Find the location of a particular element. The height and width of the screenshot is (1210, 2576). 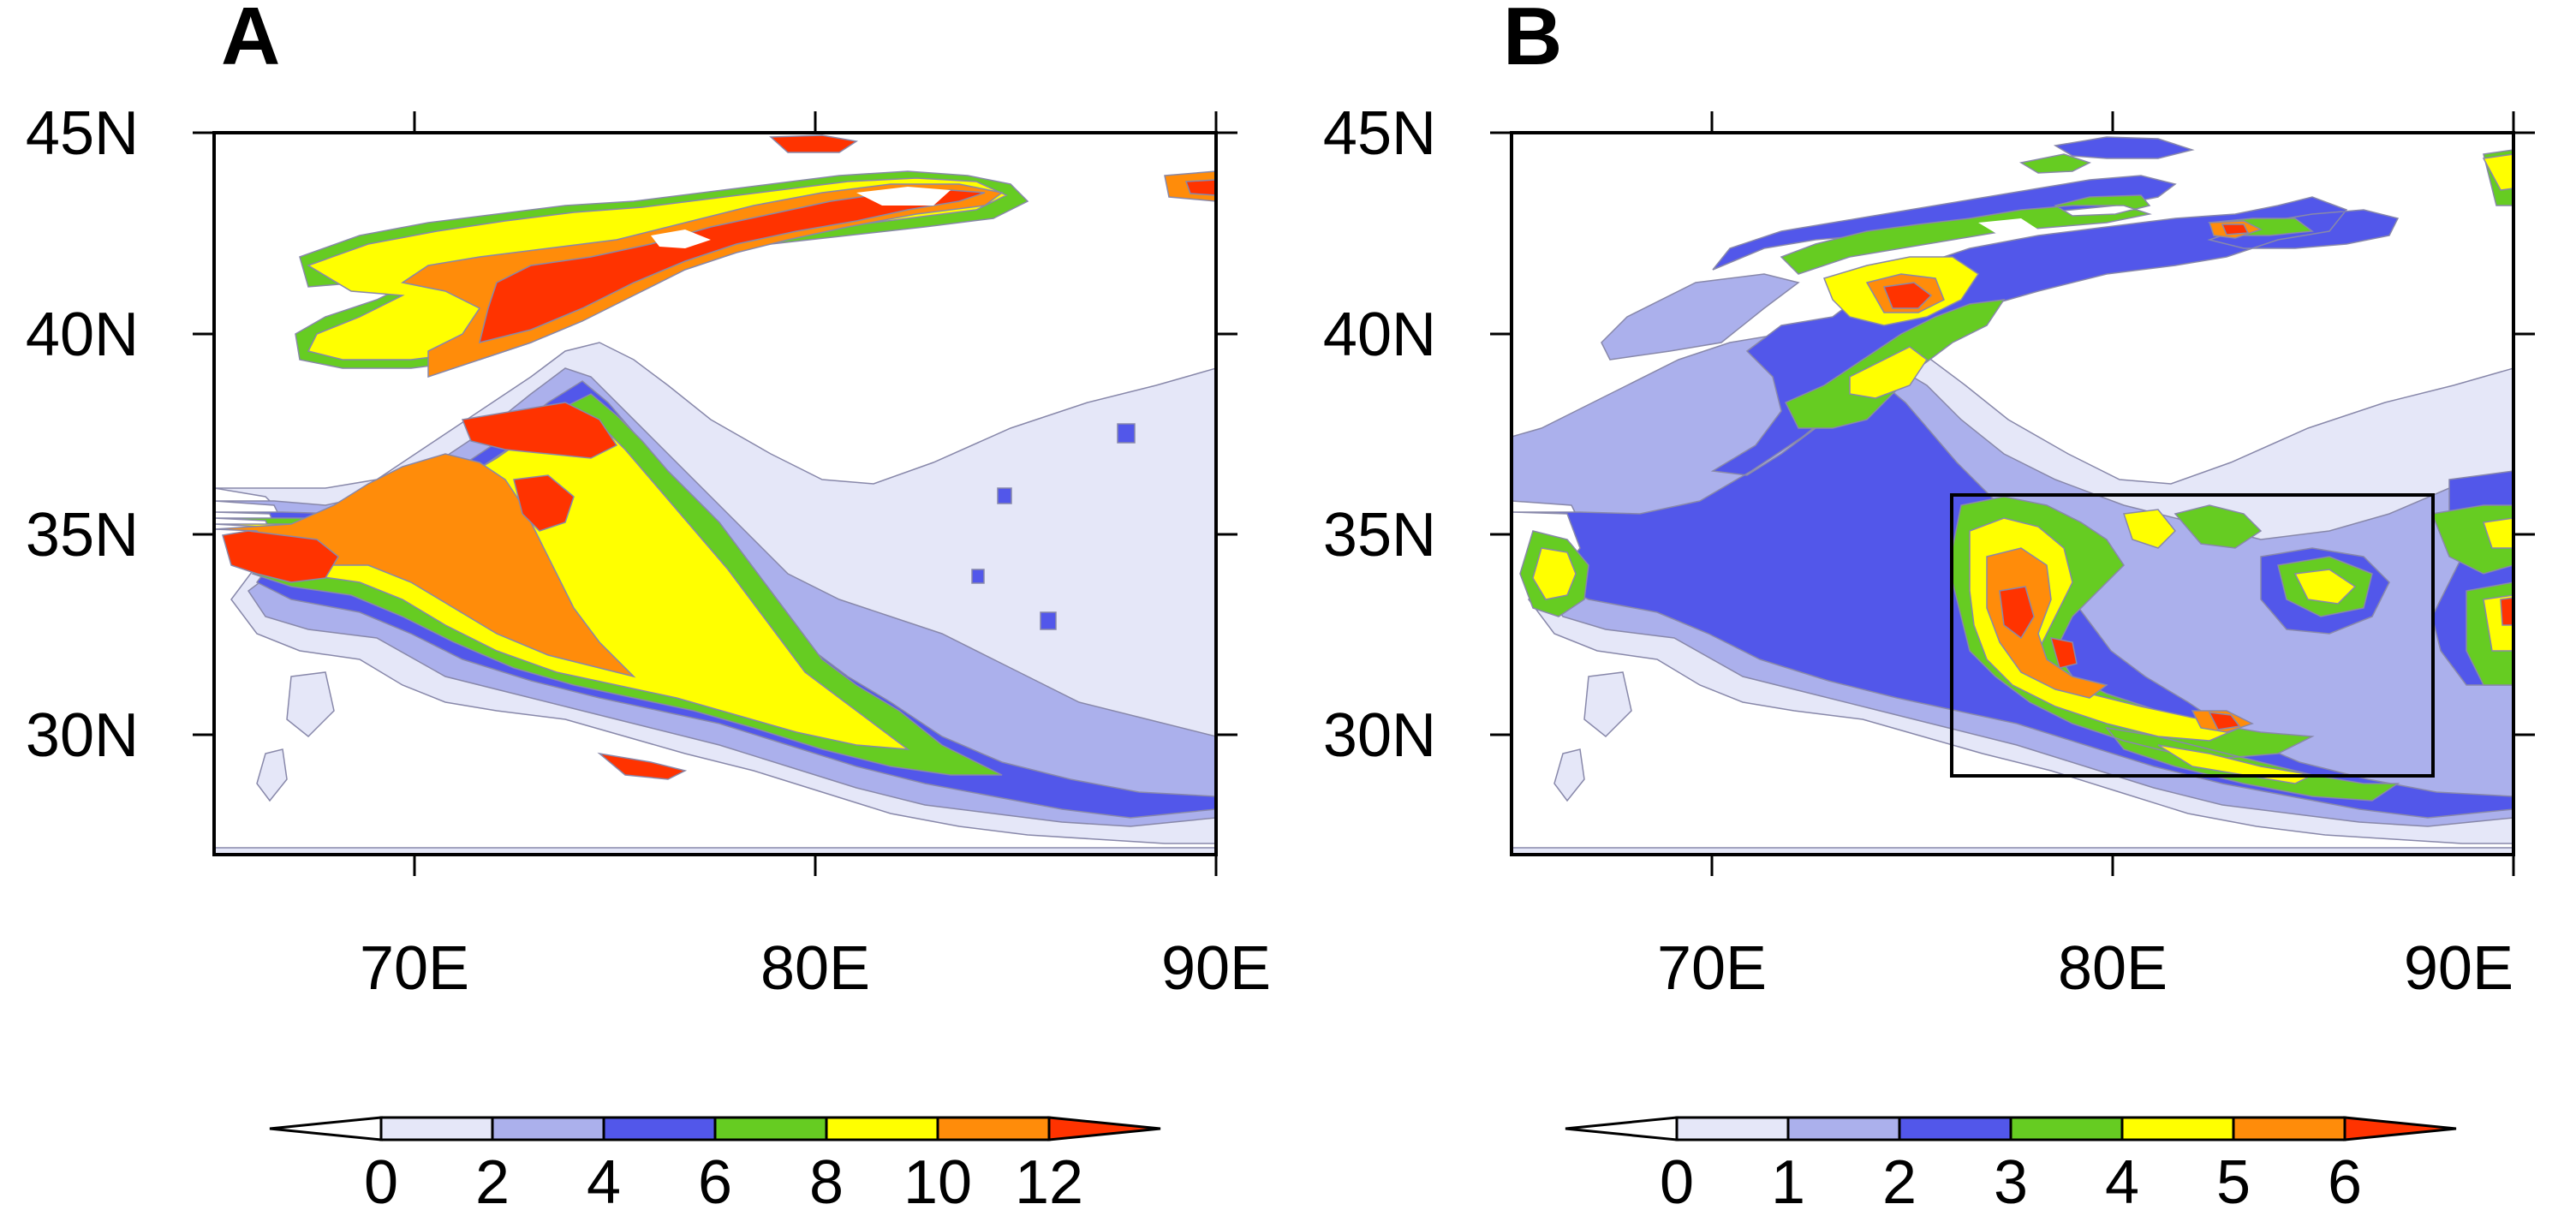

panel-b-level-0: 0 is located at coordinates (1677, 1179).